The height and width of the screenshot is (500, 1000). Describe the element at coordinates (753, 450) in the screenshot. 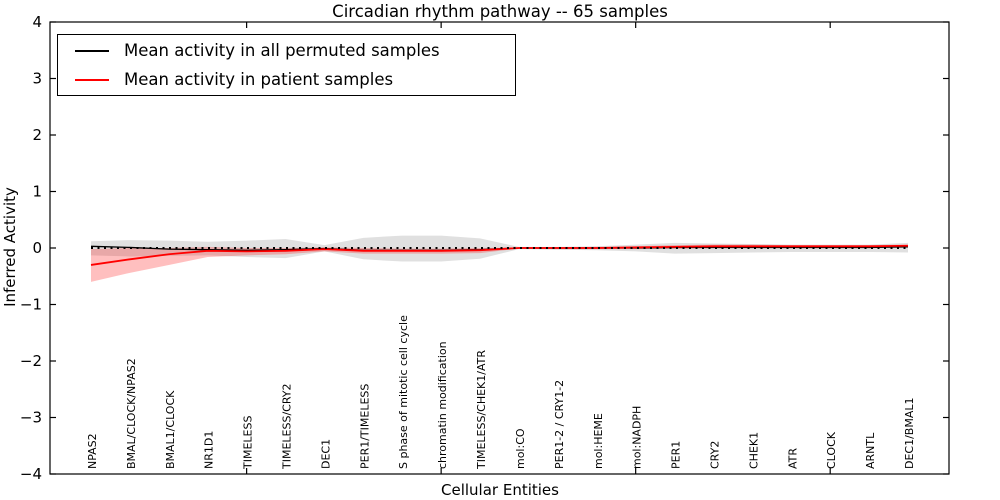

I see `x-category-label: CHEK1` at that location.